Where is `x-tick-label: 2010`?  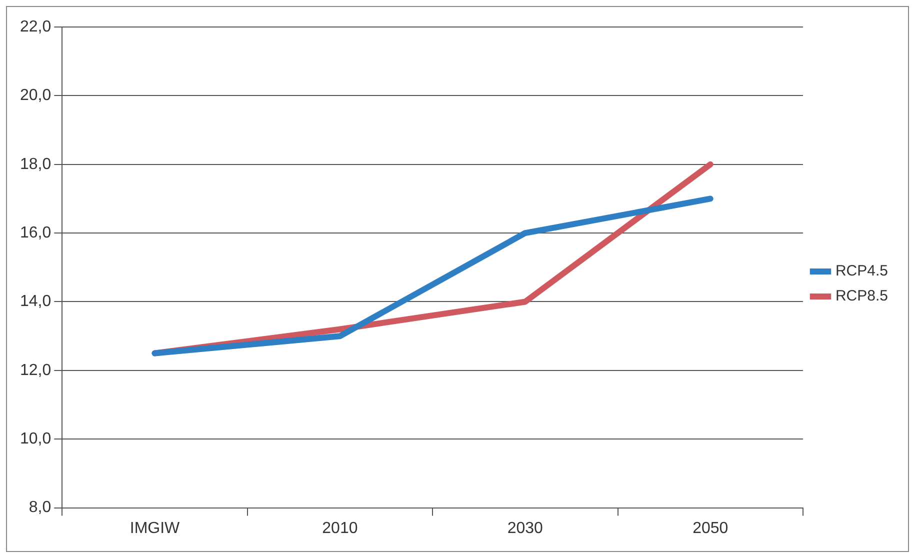 x-tick-label: 2010 is located at coordinates (340, 528).